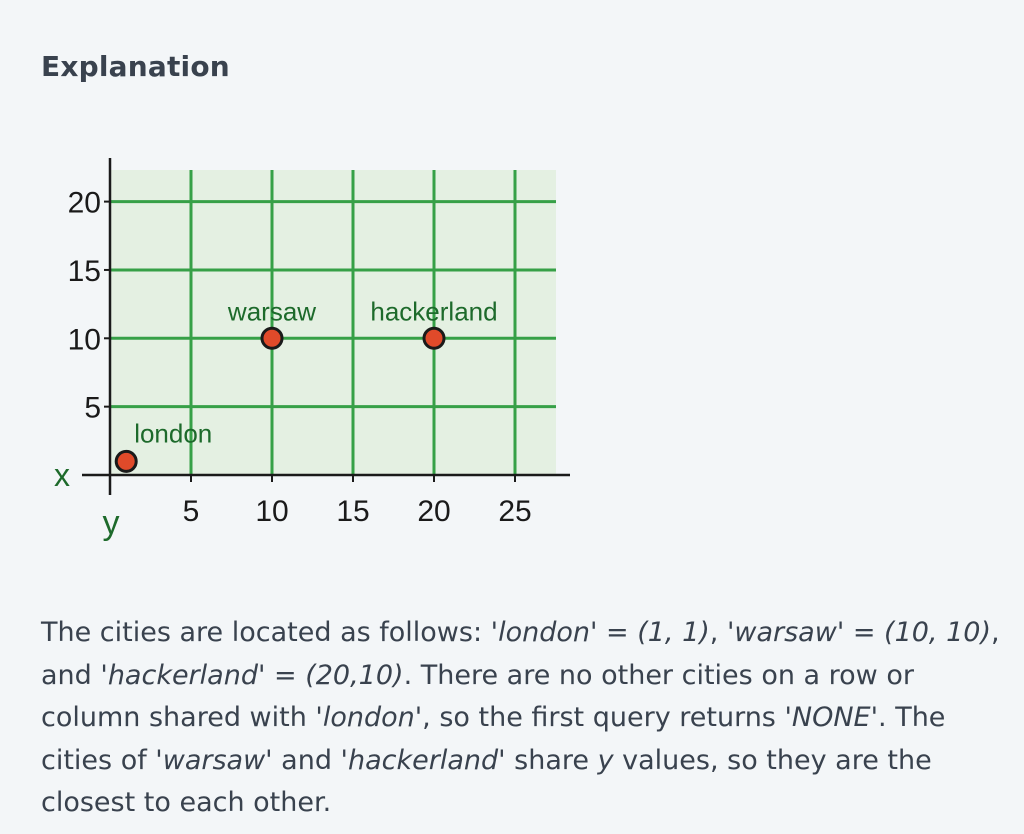  Describe the element at coordinates (92, 408) in the screenshot. I see `y-tick-label: 5` at that location.